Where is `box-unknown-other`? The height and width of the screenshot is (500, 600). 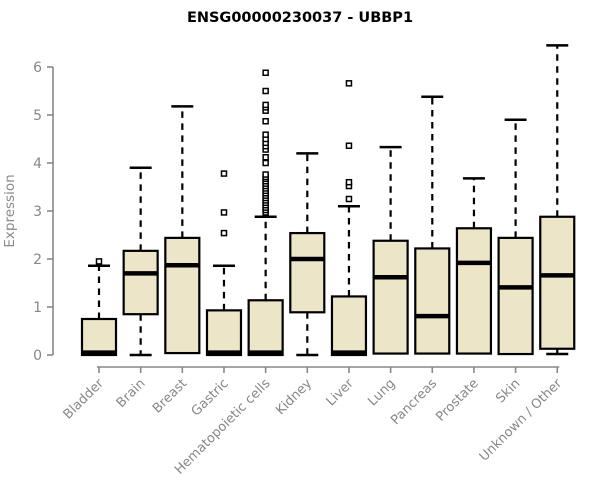
box-unknown-other is located at coordinates (557, 282).